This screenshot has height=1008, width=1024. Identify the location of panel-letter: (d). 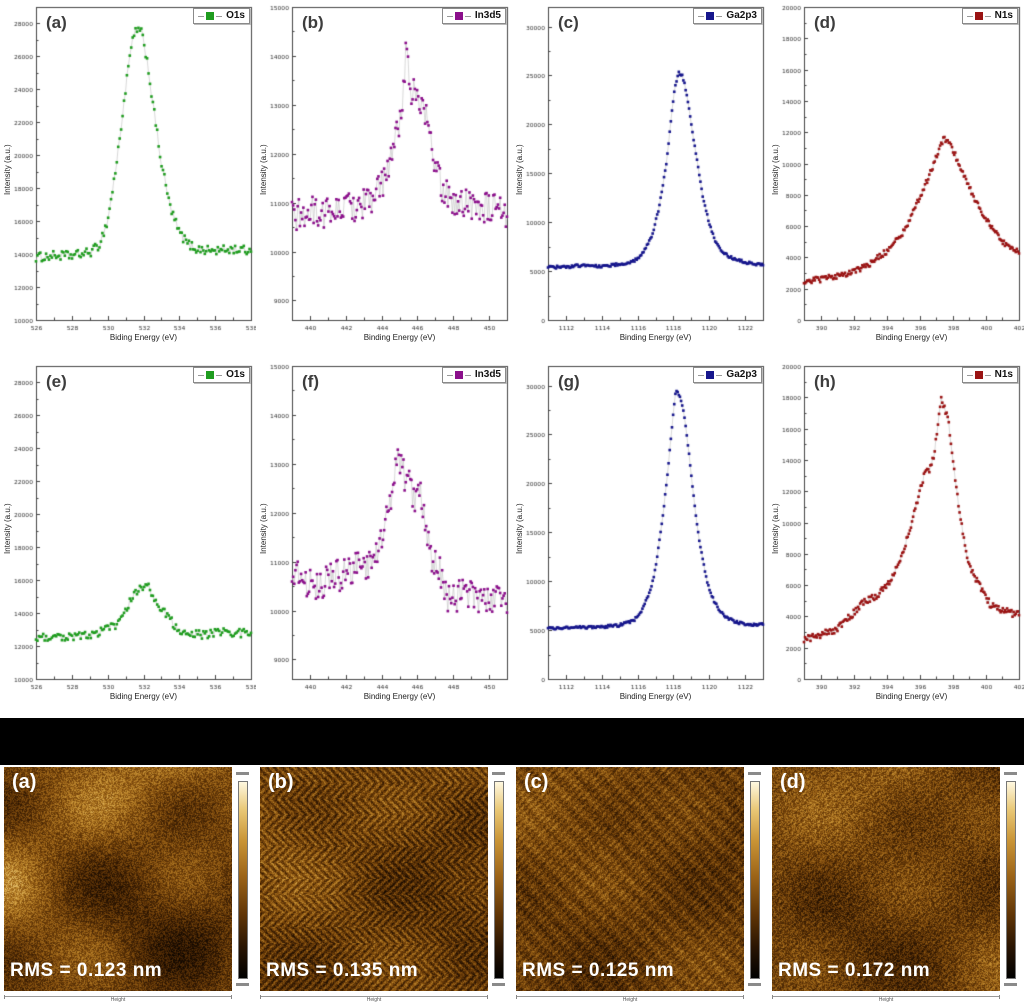
(825, 22).